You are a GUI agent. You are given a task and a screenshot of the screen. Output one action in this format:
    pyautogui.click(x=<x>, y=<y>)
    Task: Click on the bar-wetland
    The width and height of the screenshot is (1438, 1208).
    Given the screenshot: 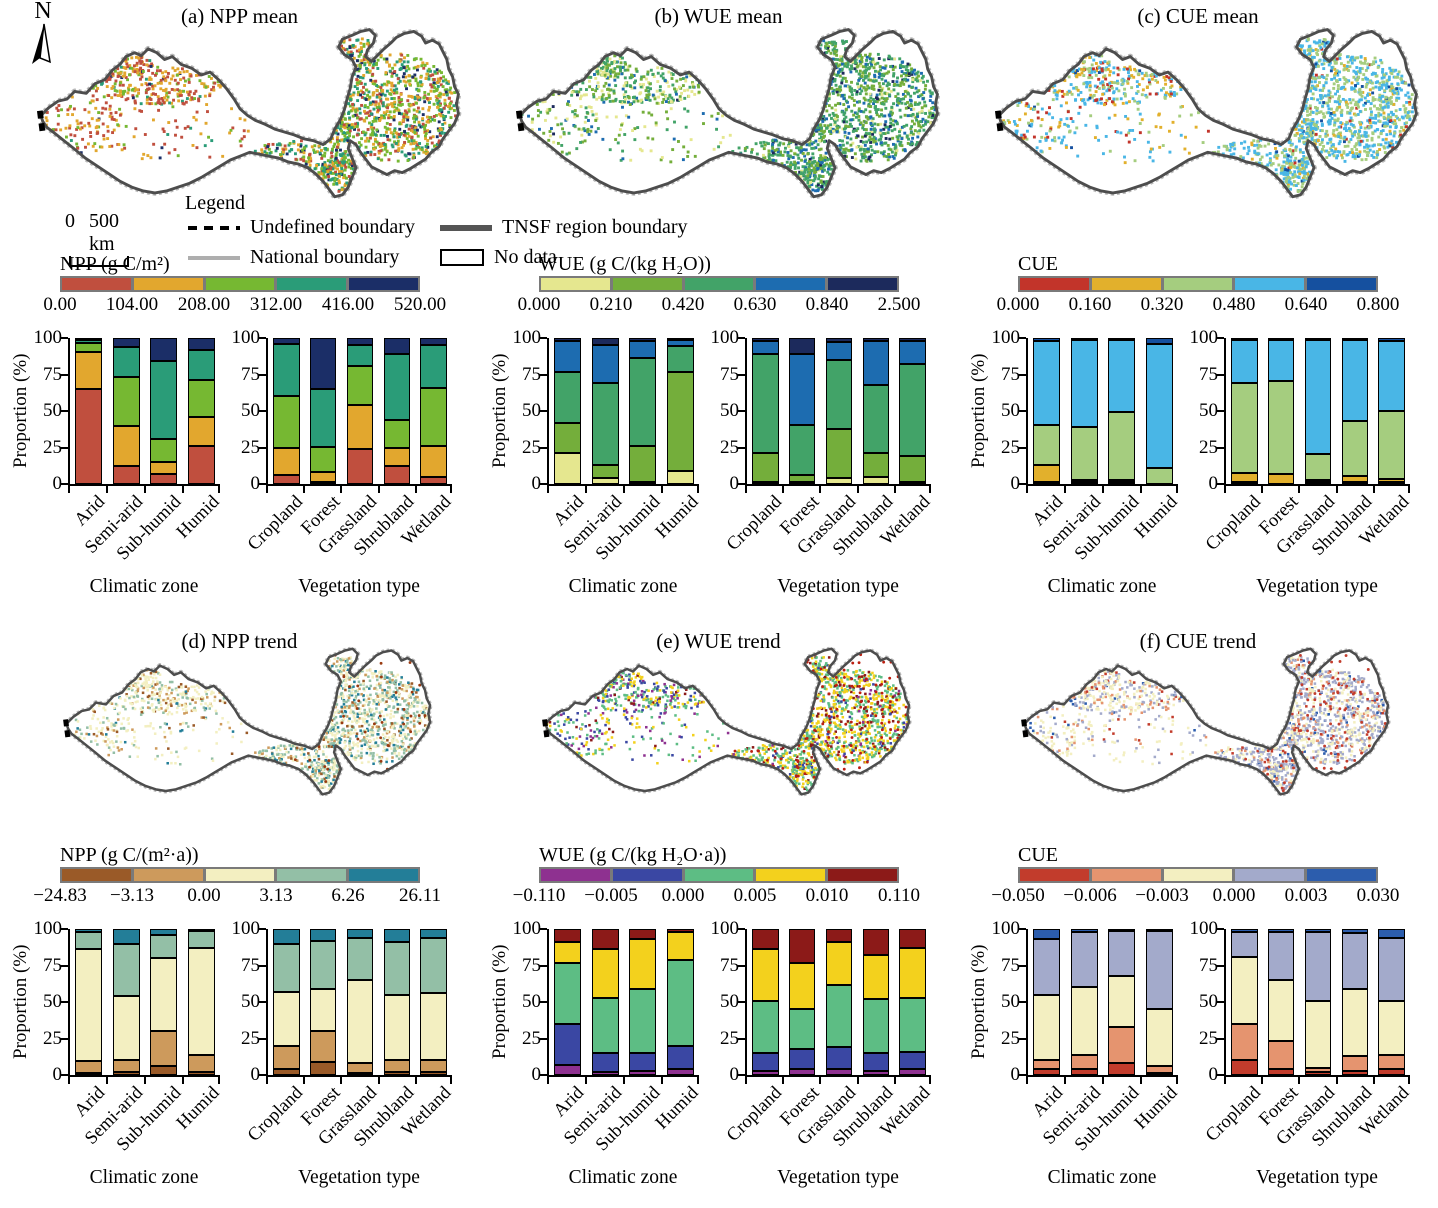 What is the action you would take?
    pyautogui.click(x=1391, y=1002)
    